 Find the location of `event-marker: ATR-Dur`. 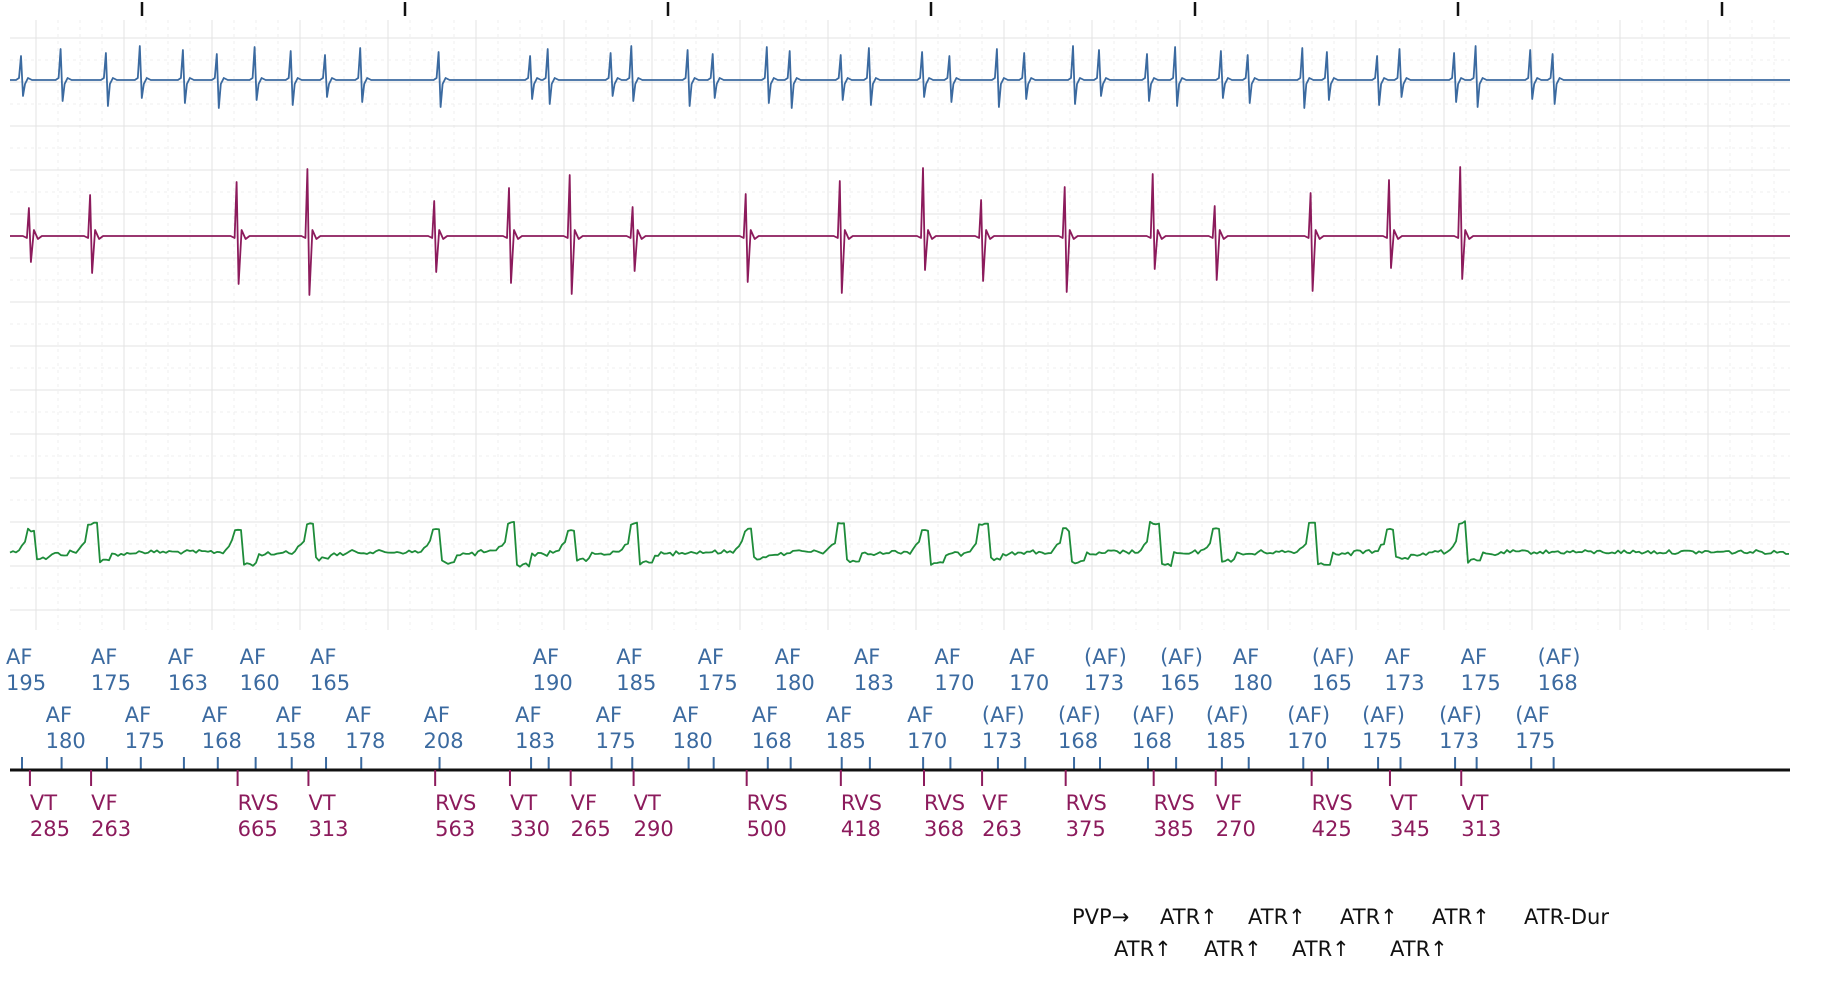

event-marker: ATR-Dur is located at coordinates (1566, 917).